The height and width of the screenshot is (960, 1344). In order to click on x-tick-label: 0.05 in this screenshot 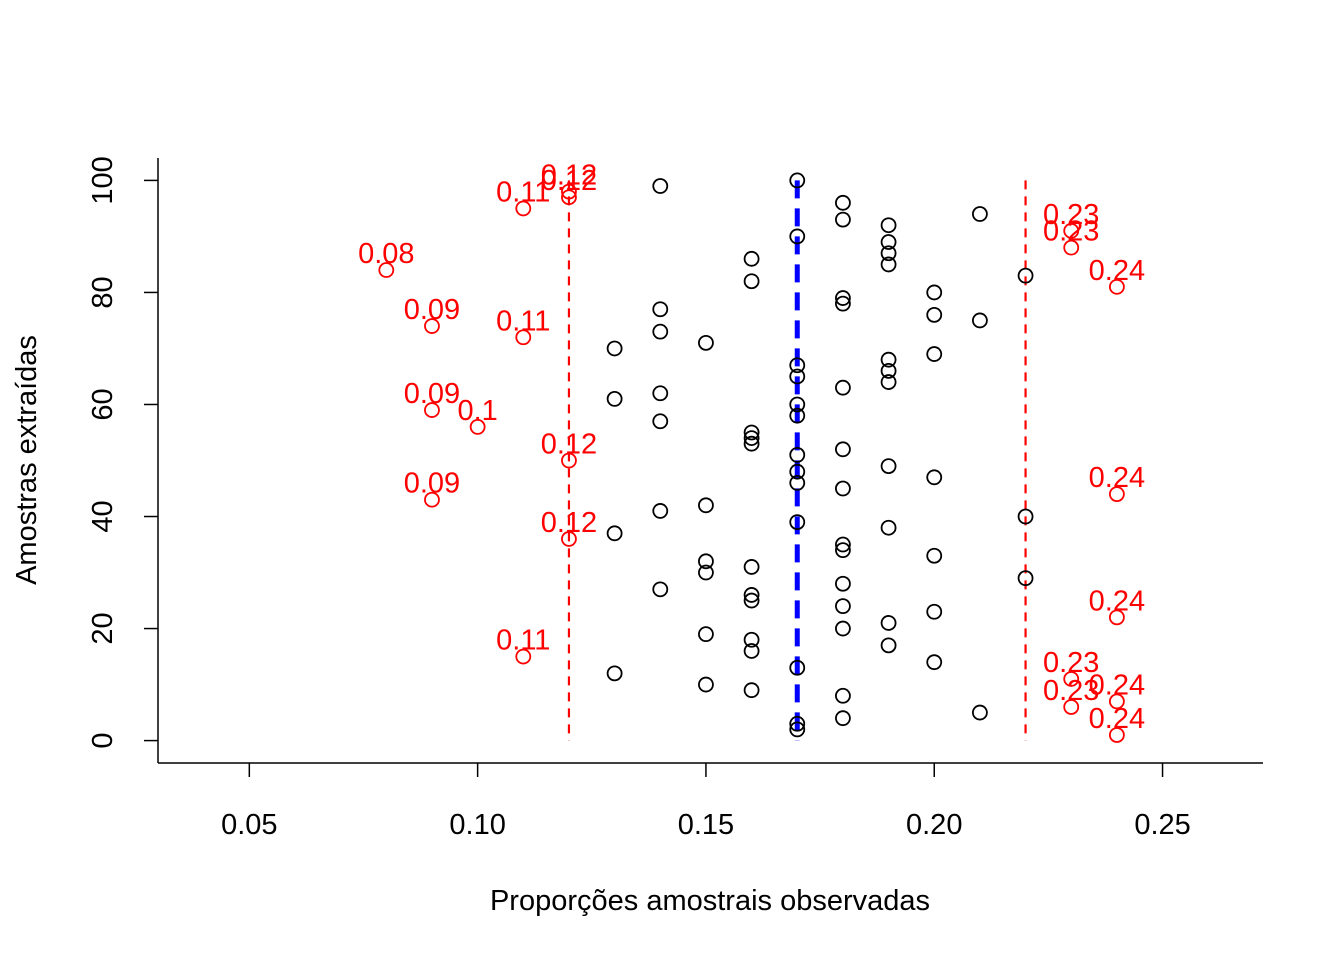, I will do `click(249, 825)`.